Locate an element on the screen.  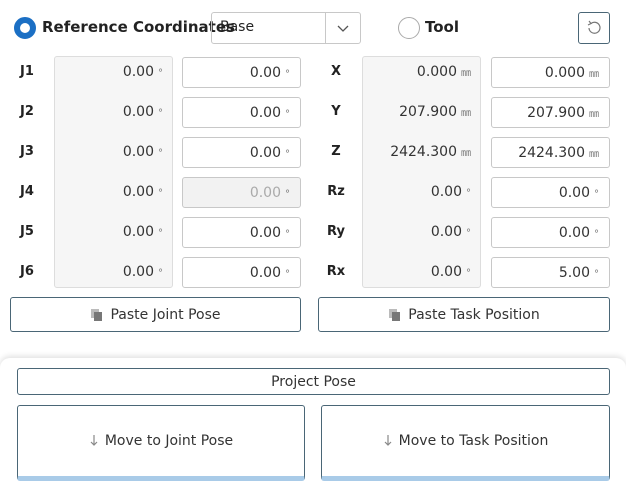
target-input: 2424.300 ㎜ is located at coordinates (550, 152).